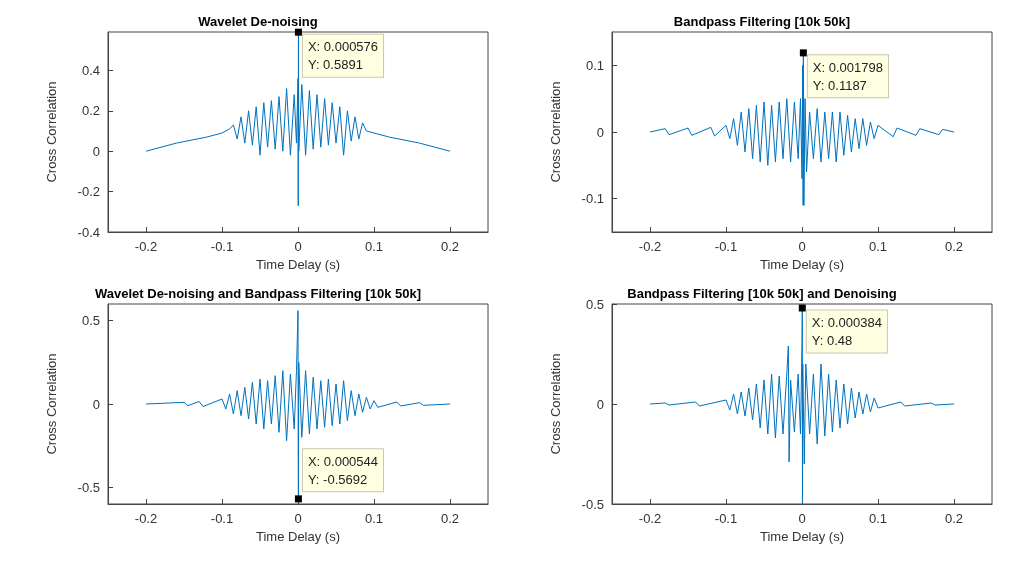 Image resolution: width=1024 pixels, height=567 pixels. What do you see at coordinates (762, 21) in the screenshot?
I see `chart-title: Bandpass Filtering [10k 50k]` at bounding box center [762, 21].